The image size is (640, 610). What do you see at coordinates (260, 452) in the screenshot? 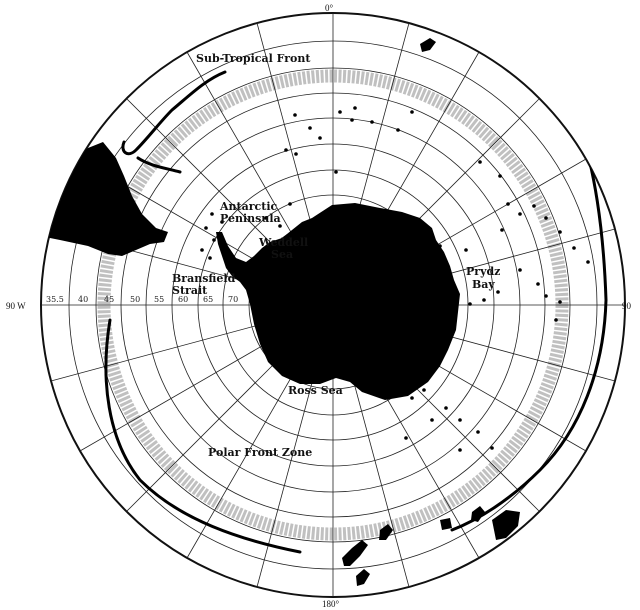
I see `label-polar-front-zone: Polar Front Zone` at bounding box center [260, 452].